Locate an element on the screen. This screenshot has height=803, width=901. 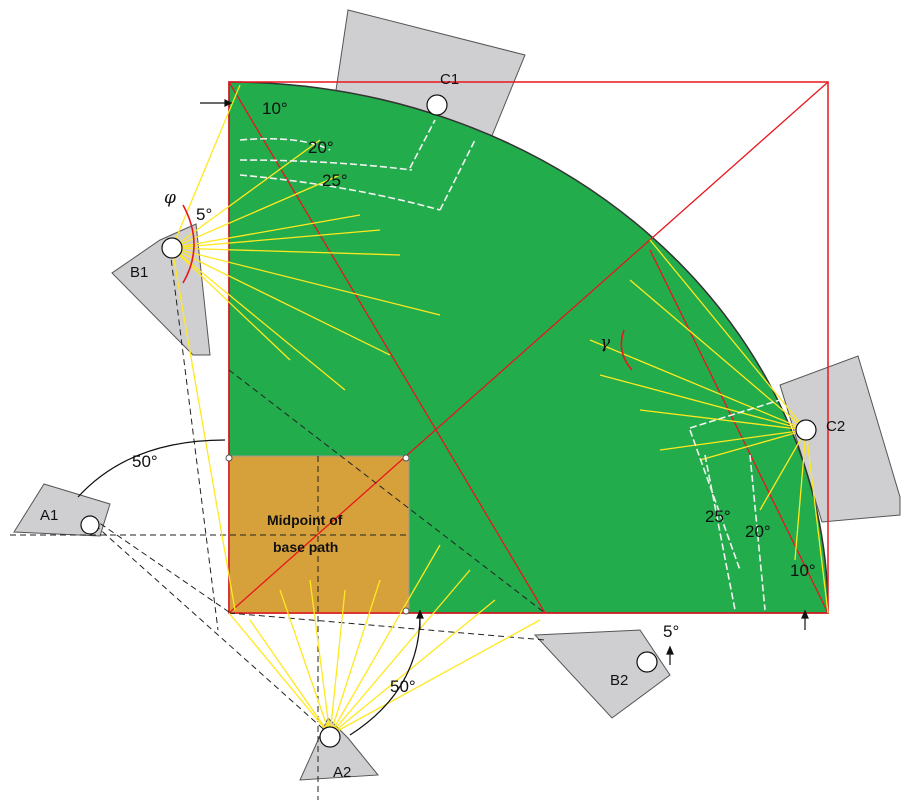
luminaire-c1-icon is located at coordinates (437, 105).